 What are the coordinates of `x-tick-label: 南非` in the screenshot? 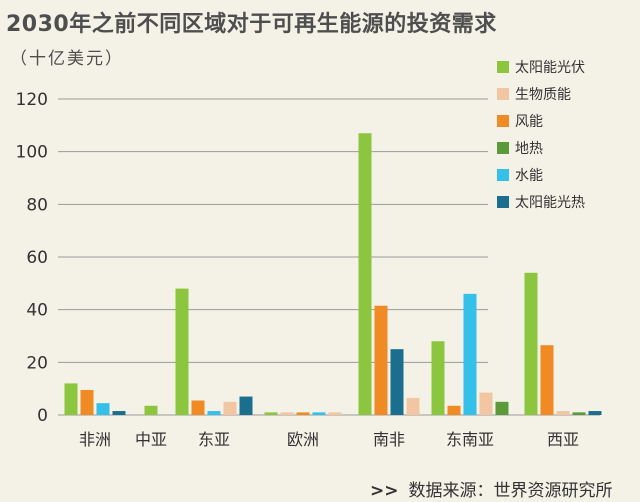 It's located at (389, 439).